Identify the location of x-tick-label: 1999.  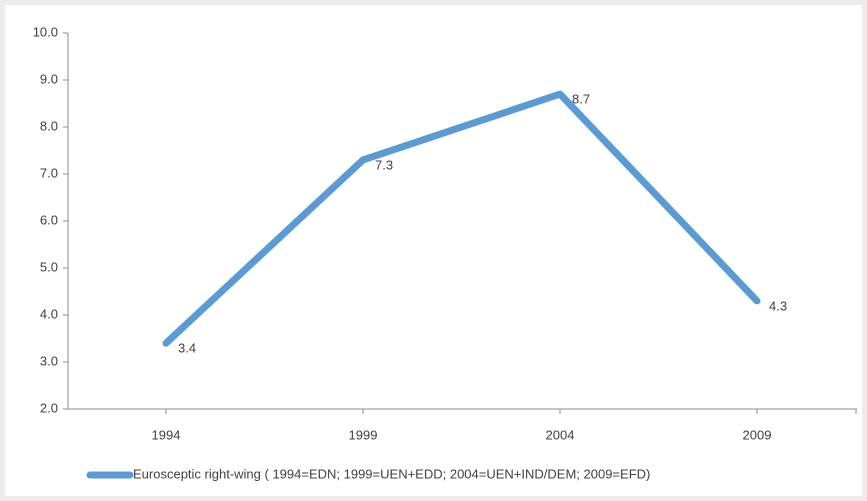
(363, 434).